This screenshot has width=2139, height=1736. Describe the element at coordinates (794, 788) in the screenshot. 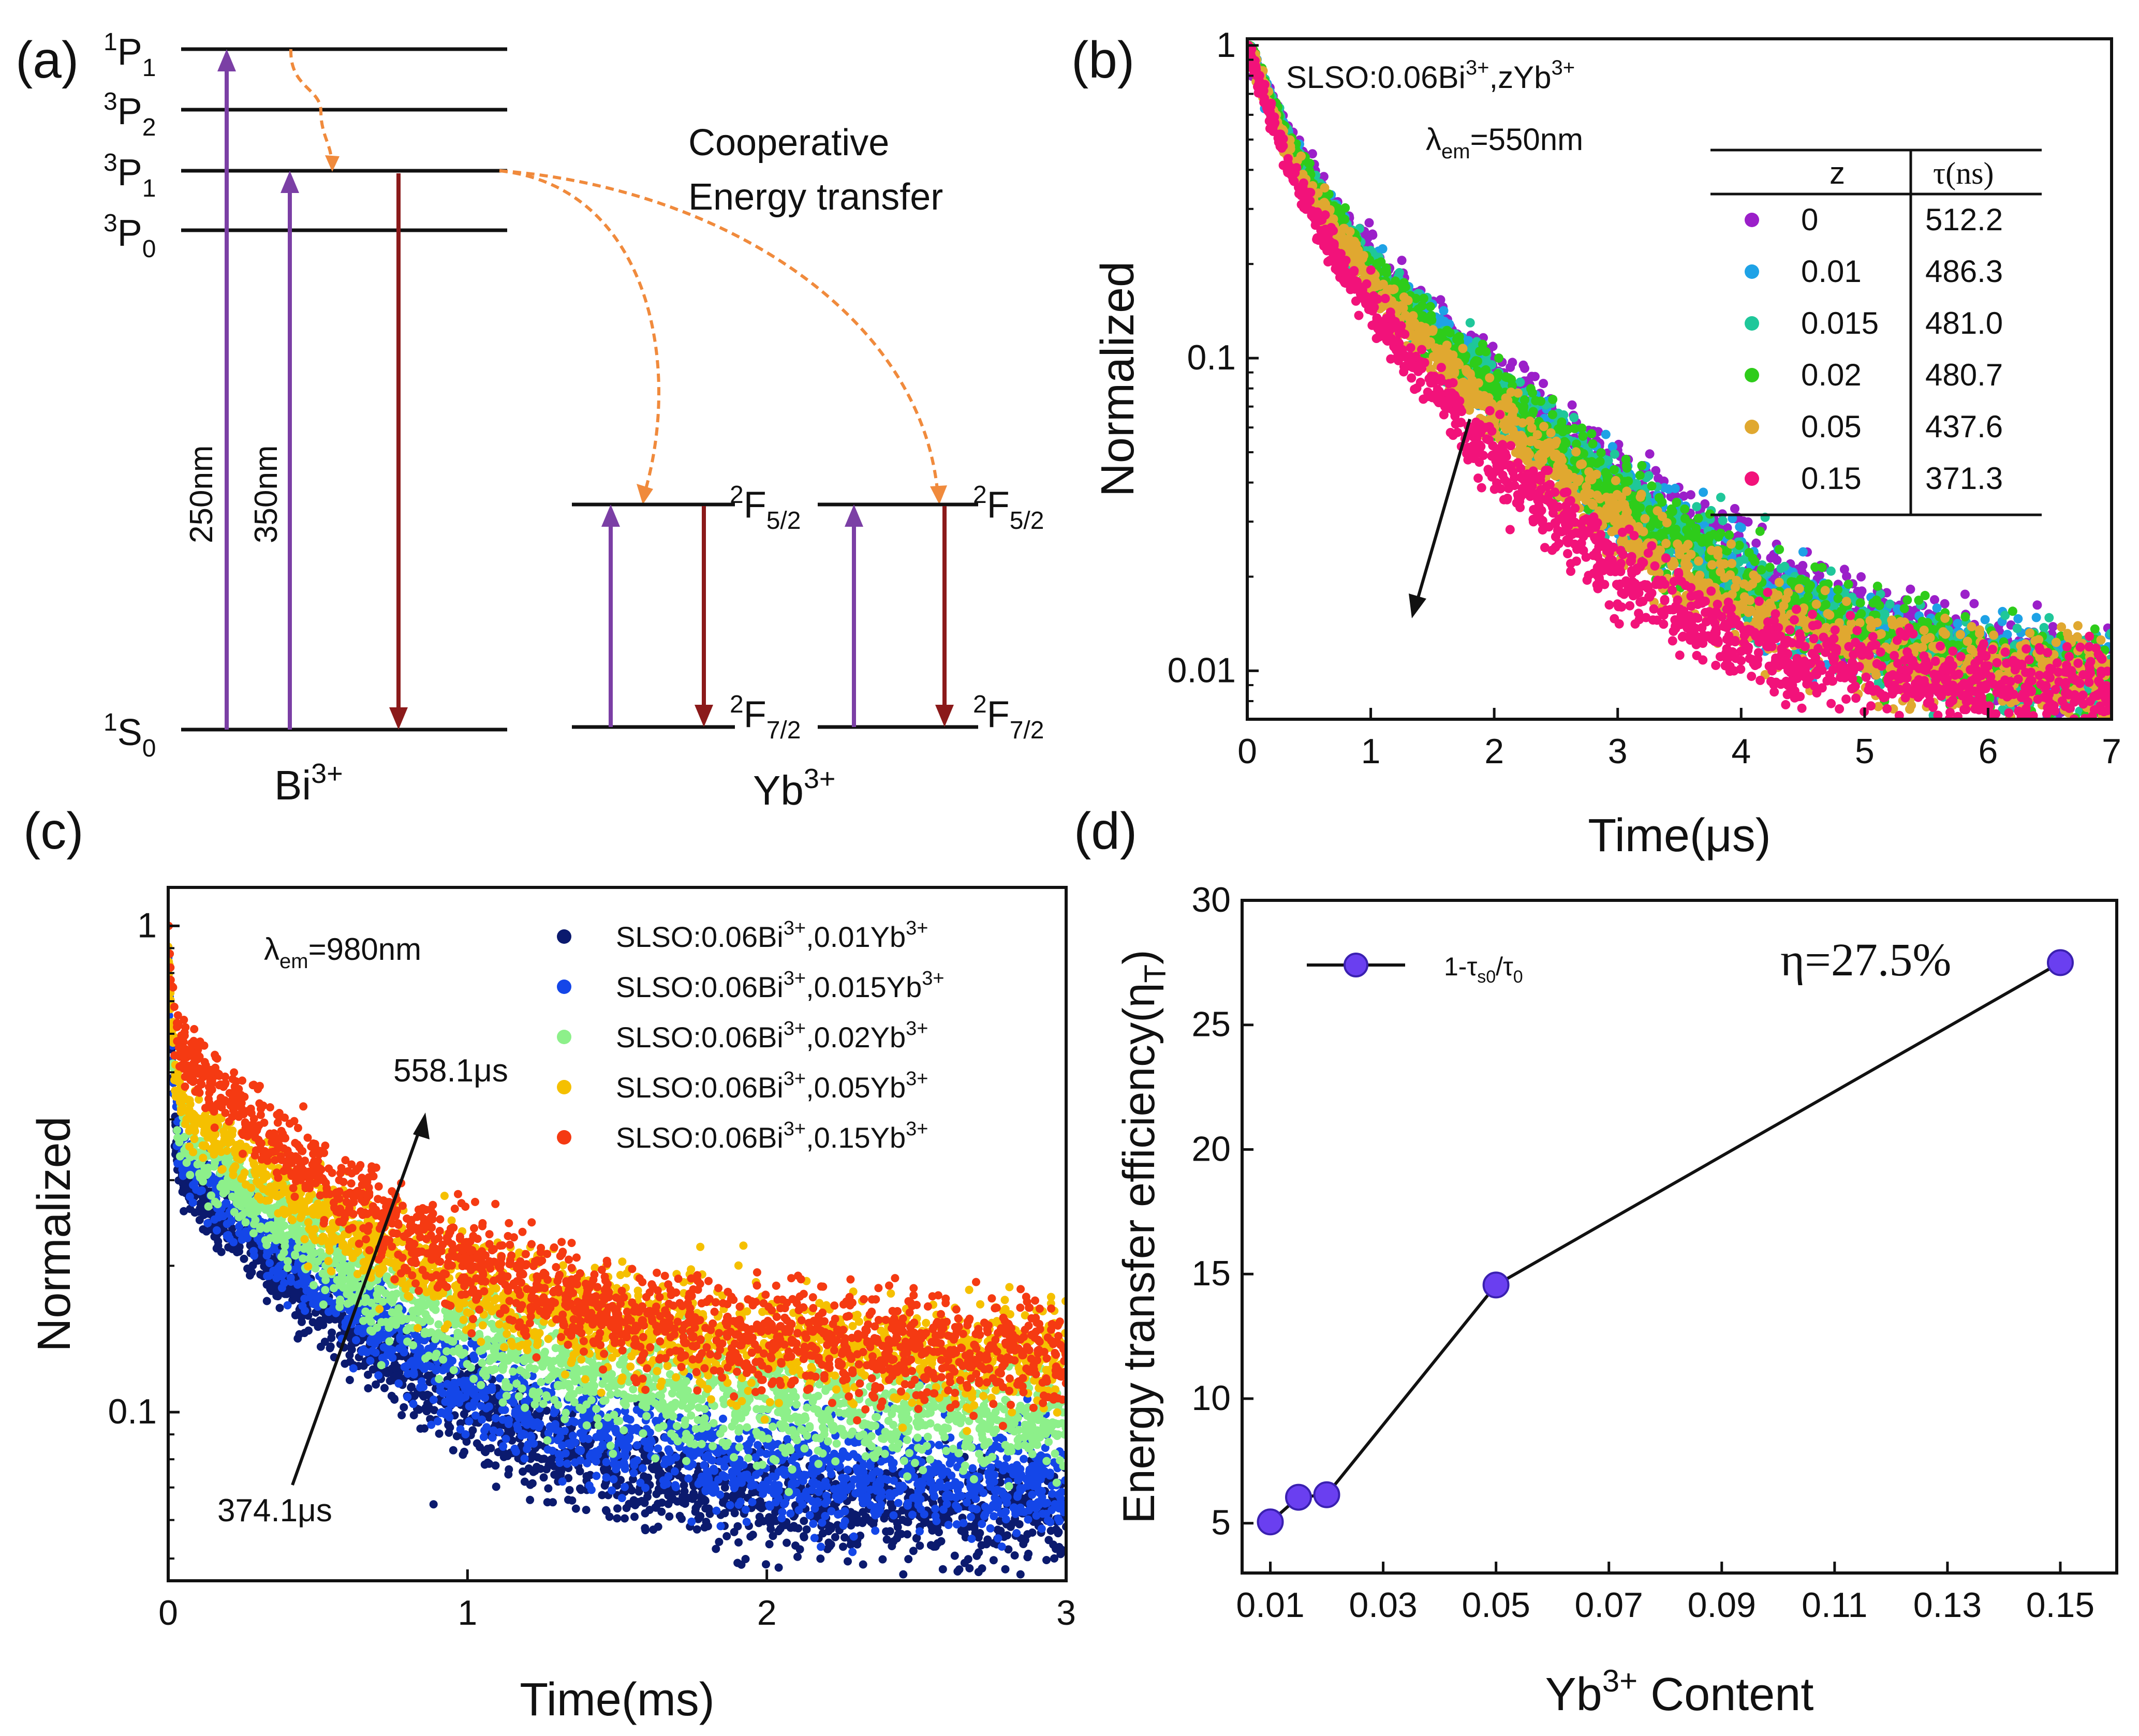

I see `ion-label-yb: Yb3+` at that location.